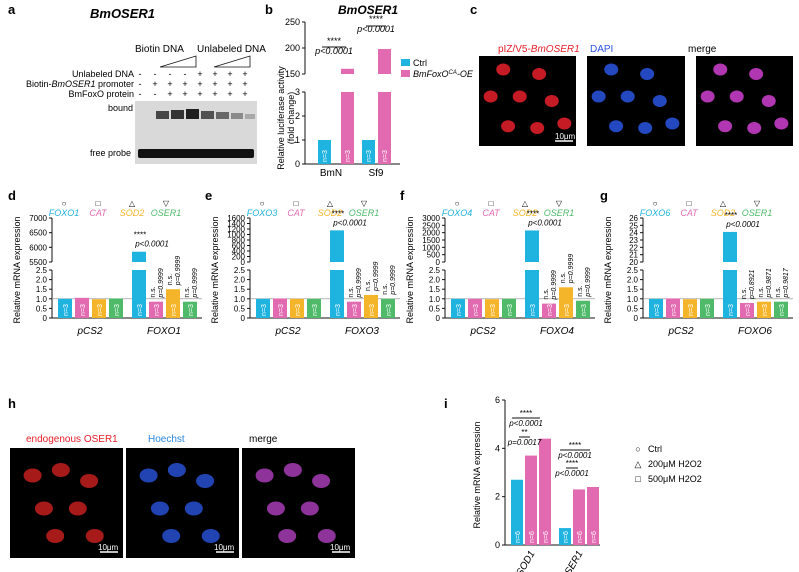 The image size is (799, 572). What do you see at coordinates (655, 213) in the screenshot?
I see `legend-label: FOXO6` at bounding box center [655, 213].